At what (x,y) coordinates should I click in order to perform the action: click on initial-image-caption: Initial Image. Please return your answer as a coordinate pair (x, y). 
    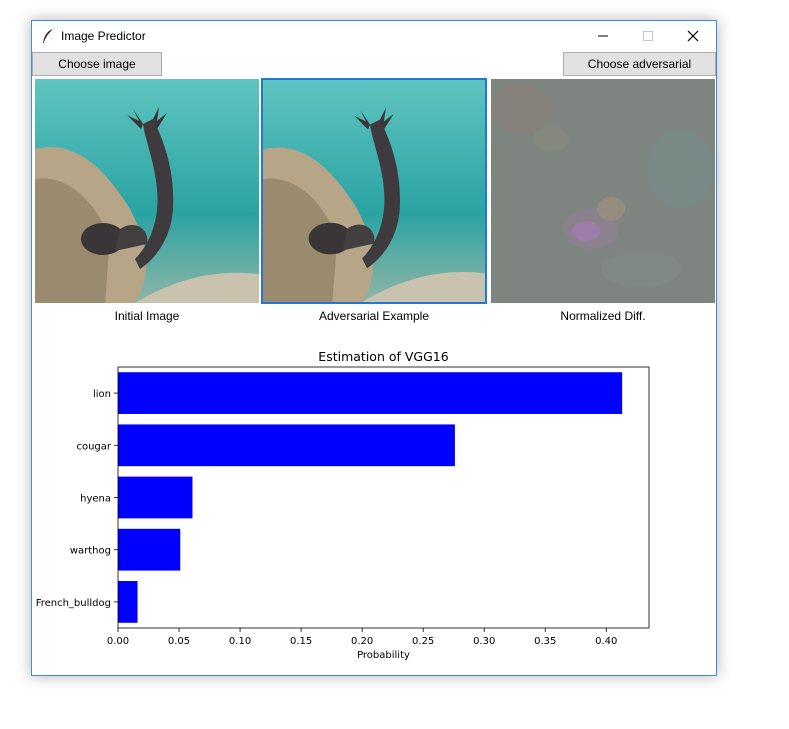
    Looking at the image, I should click on (147, 316).